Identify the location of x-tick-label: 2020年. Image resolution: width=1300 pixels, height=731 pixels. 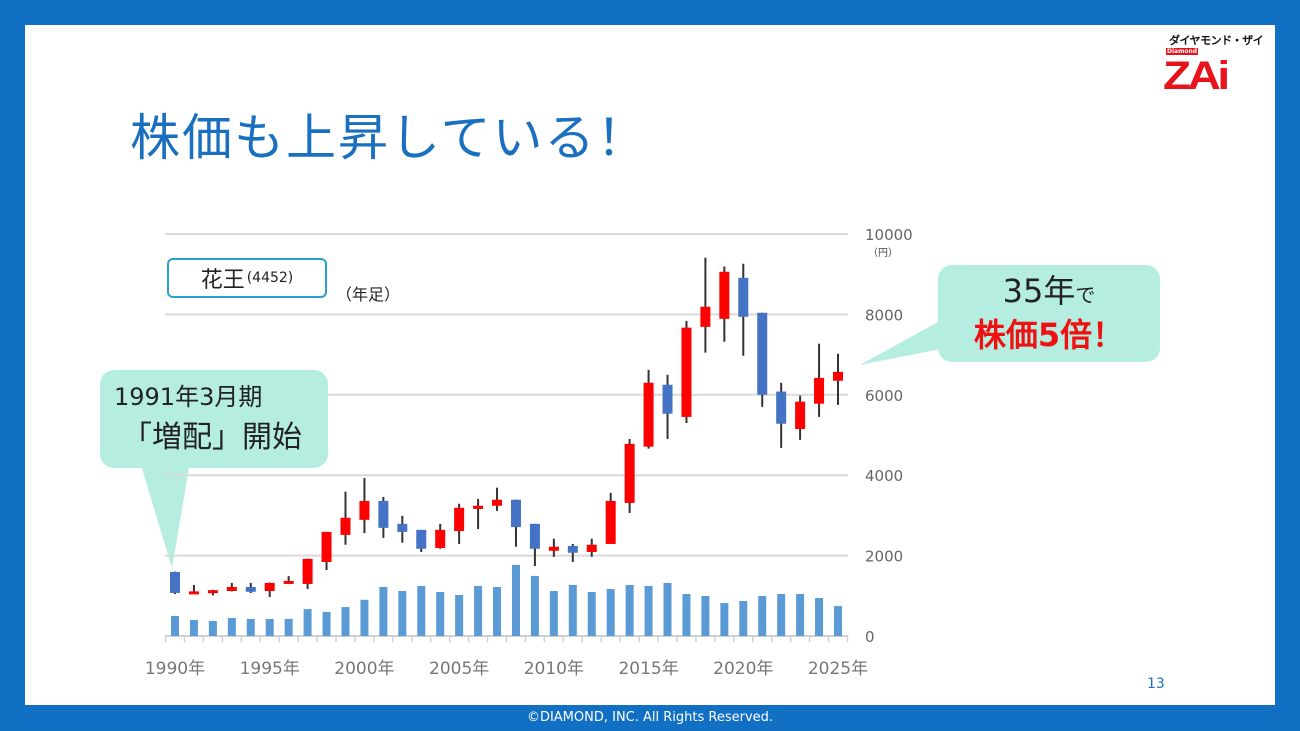
(743, 669).